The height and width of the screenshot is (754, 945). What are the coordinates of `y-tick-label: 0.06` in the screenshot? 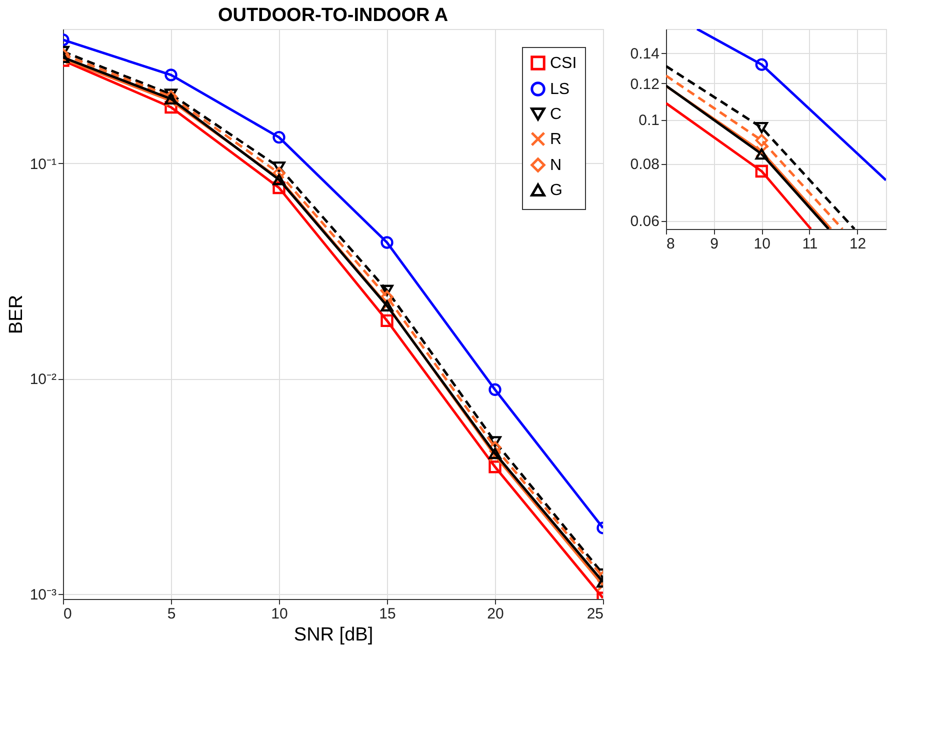 It's located at (645, 221).